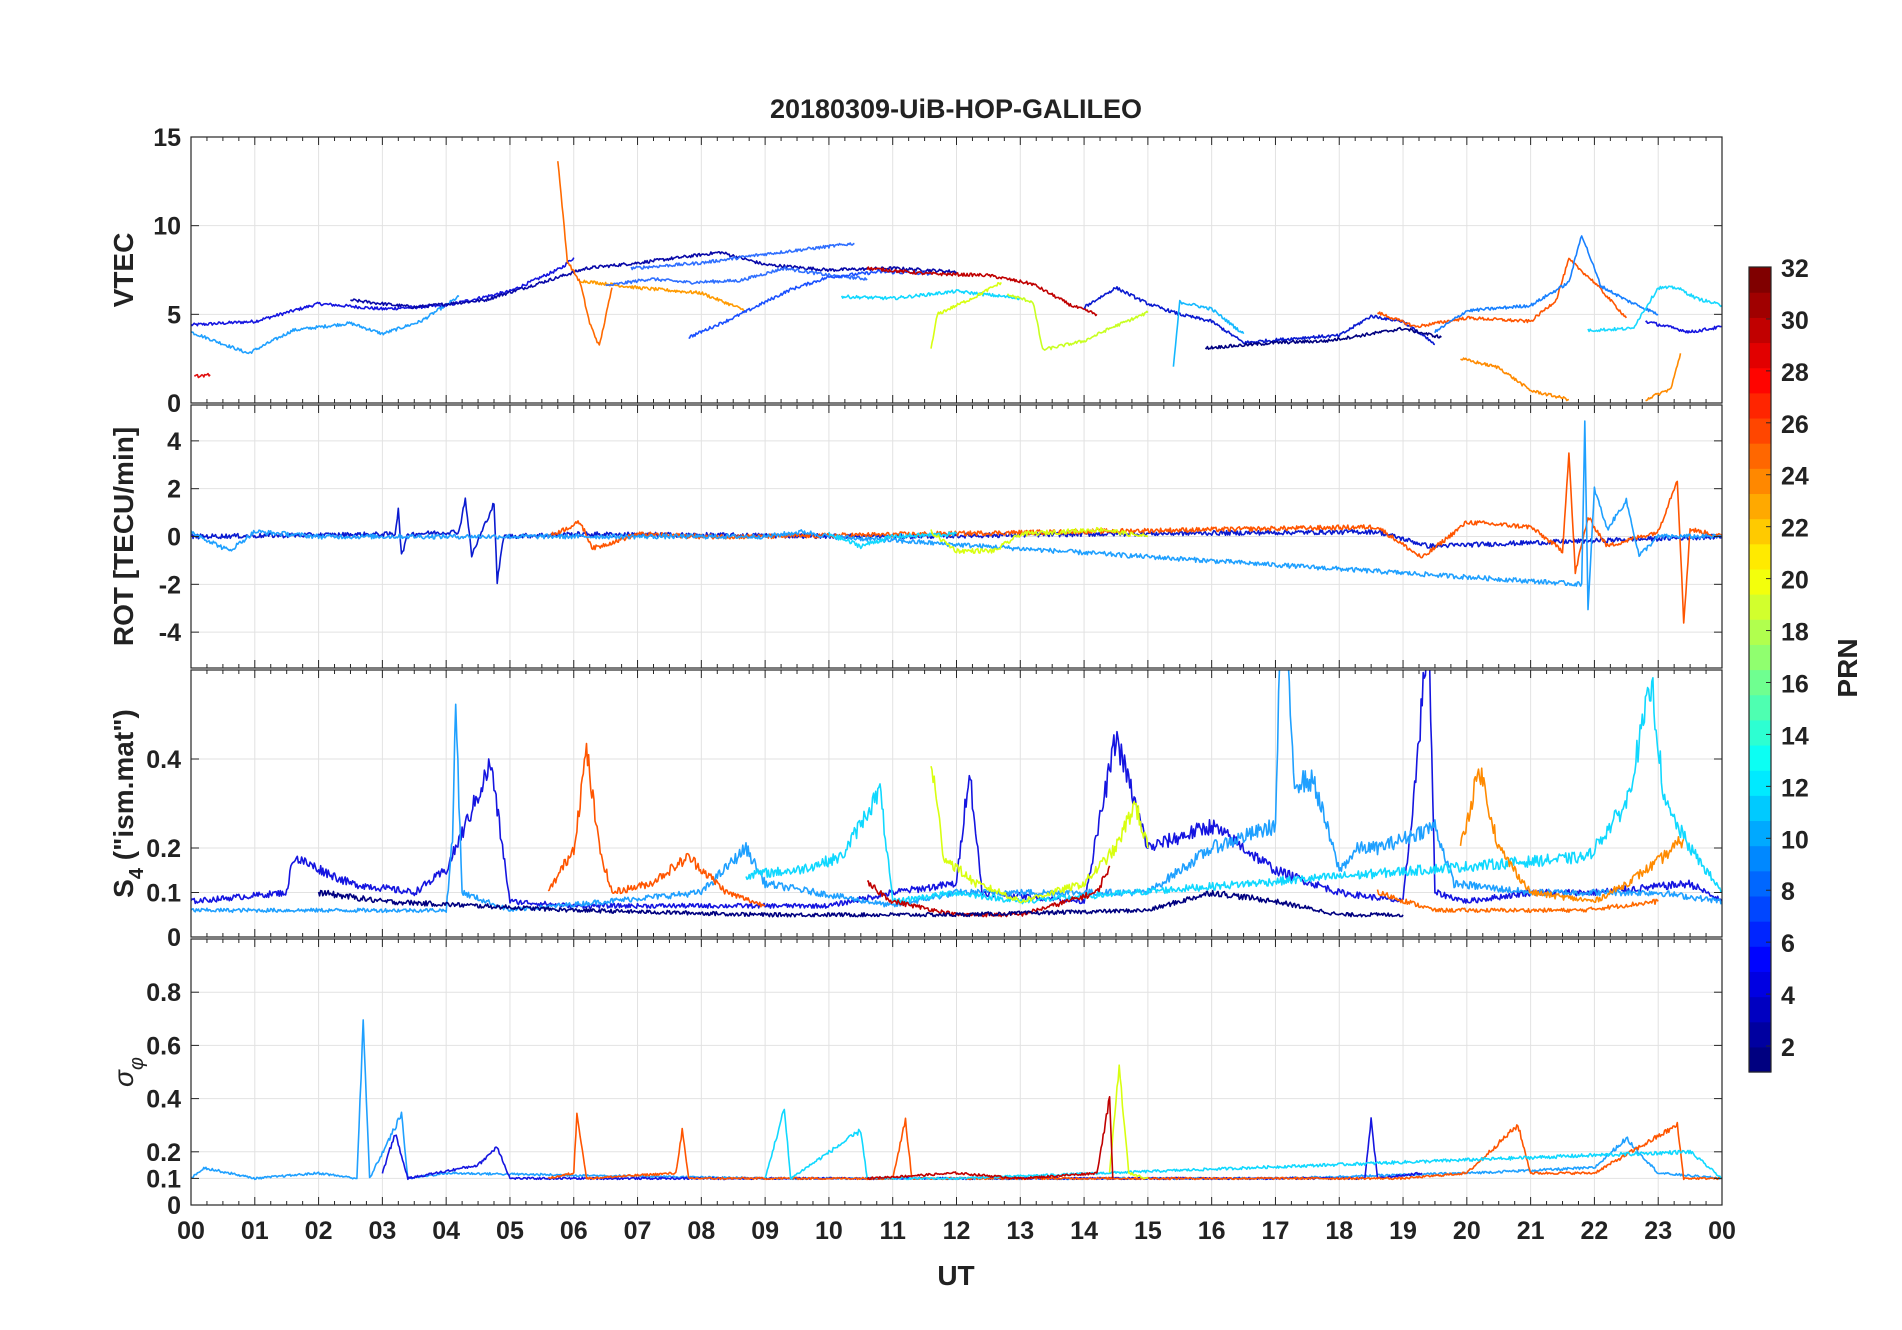 The width and height of the screenshot is (1902, 1330). I want to click on y-tick-label: 5, so click(174, 315).